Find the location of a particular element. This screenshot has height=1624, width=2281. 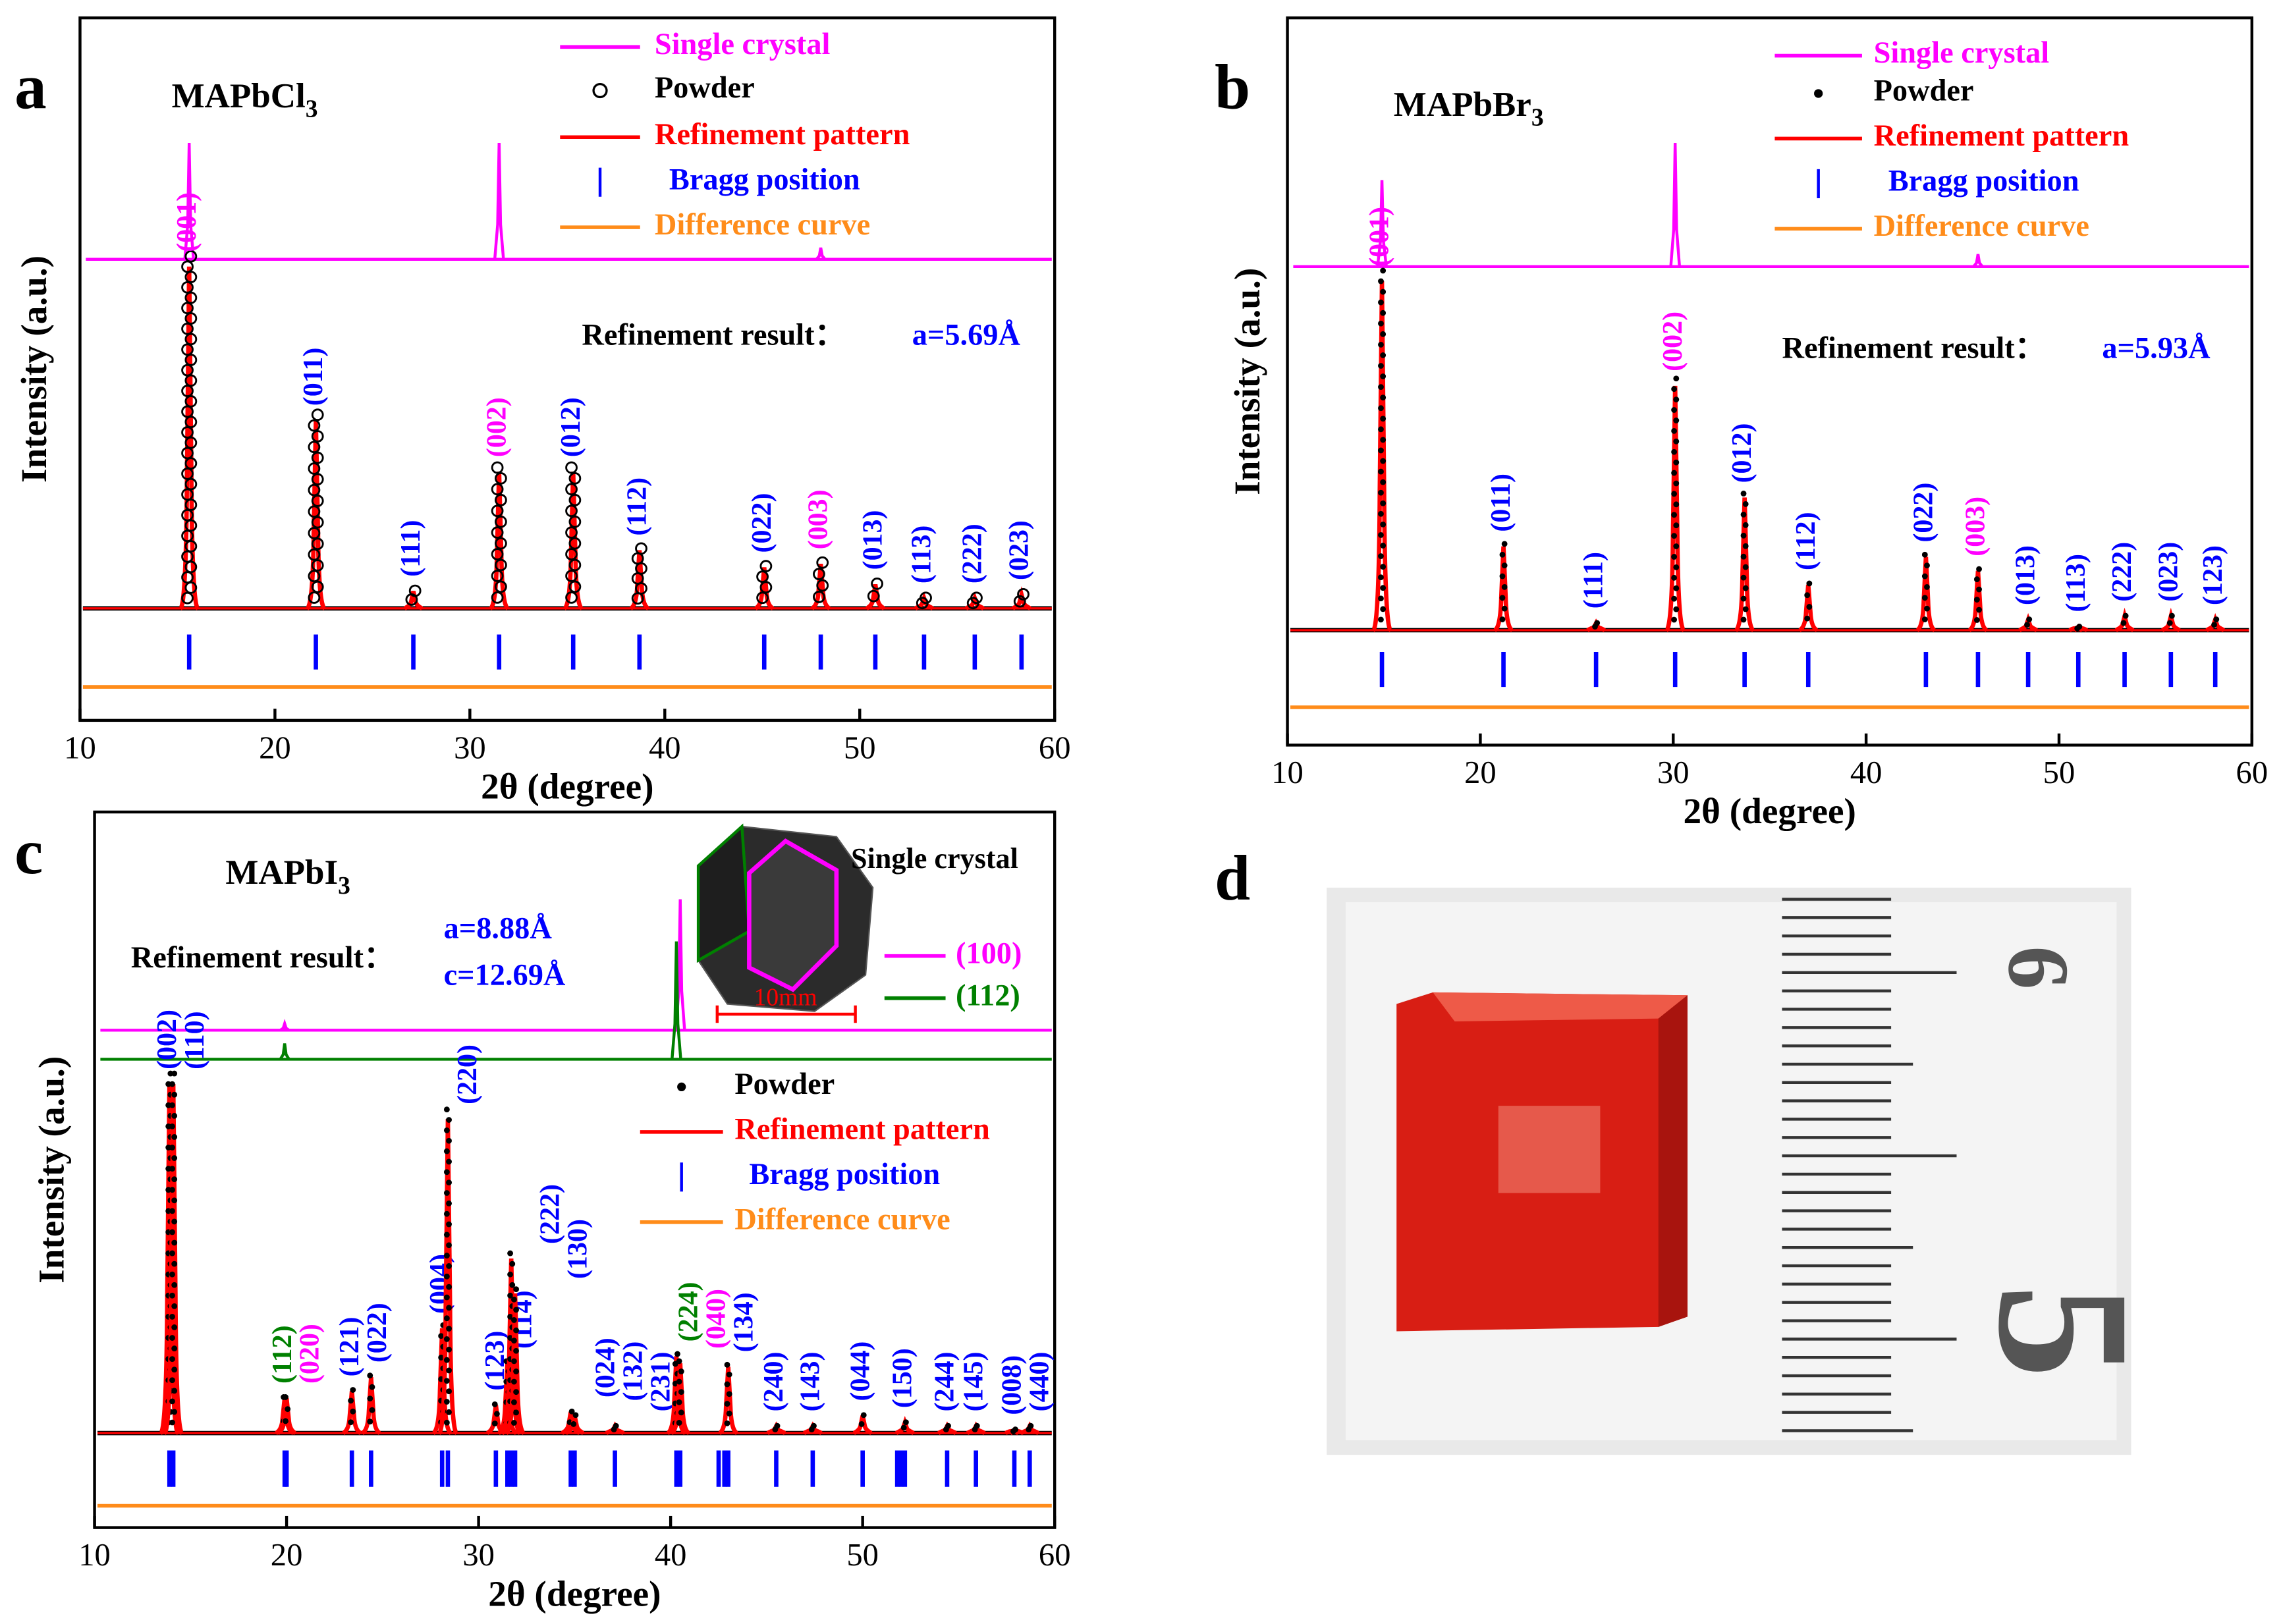

single-crystal-peak is located at coordinates (1978, 261).